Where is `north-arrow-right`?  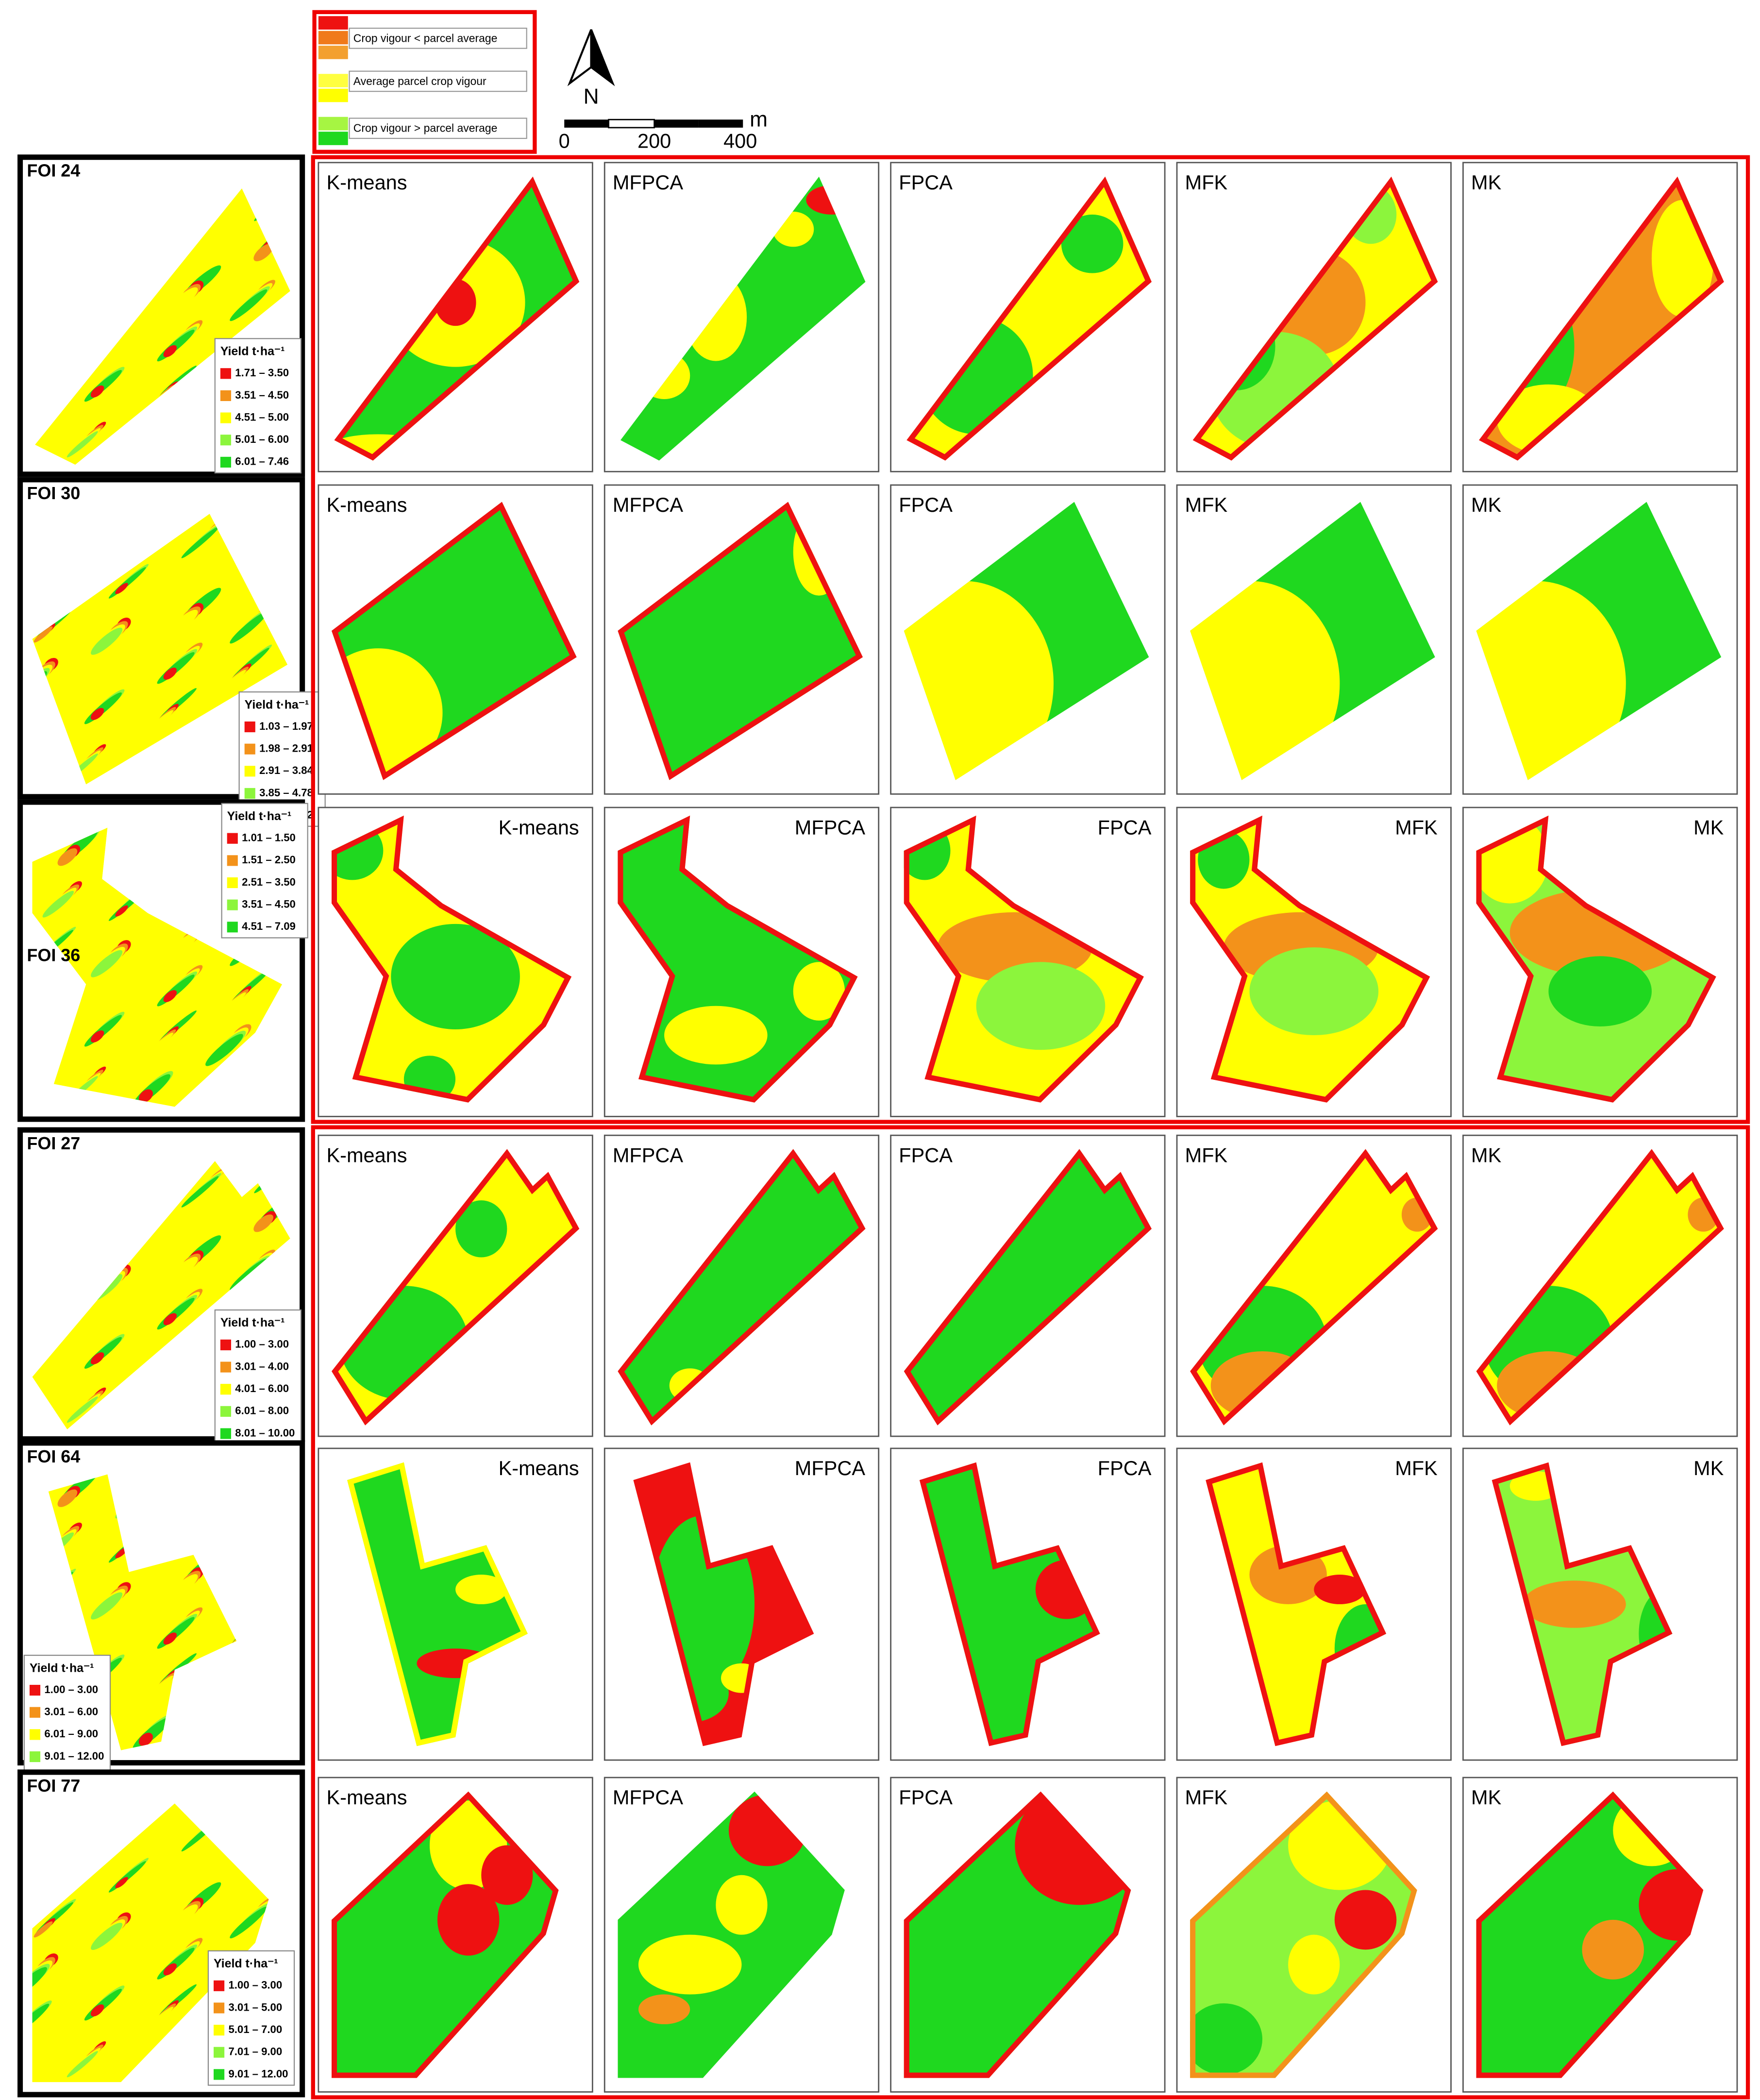
north-arrow-right is located at coordinates (602, 57).